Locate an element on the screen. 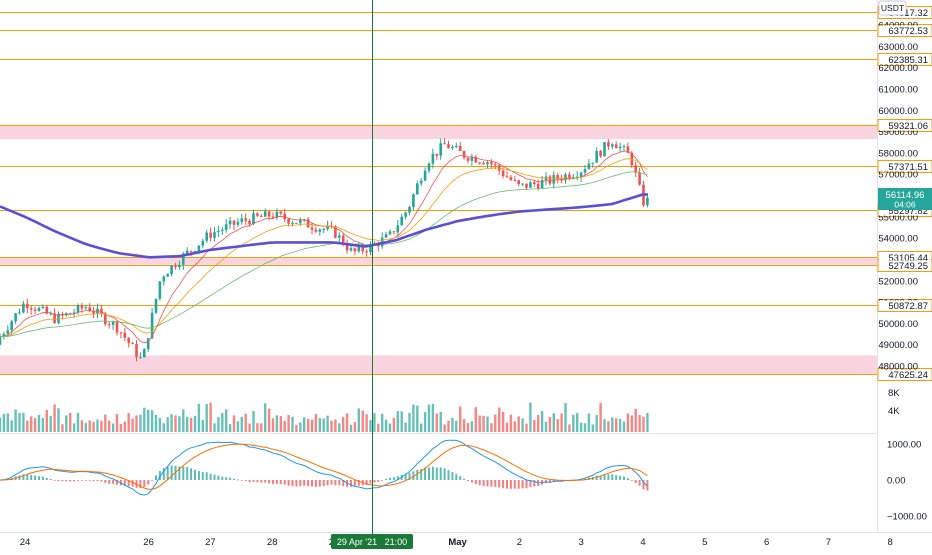  time-tick-label: 3 is located at coordinates (581, 542).